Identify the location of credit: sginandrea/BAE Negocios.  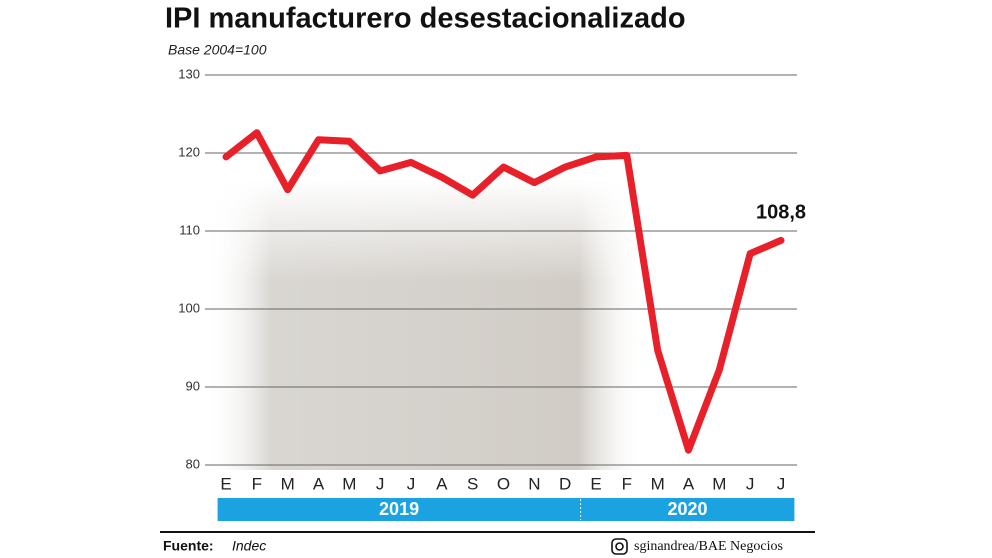
(708, 546).